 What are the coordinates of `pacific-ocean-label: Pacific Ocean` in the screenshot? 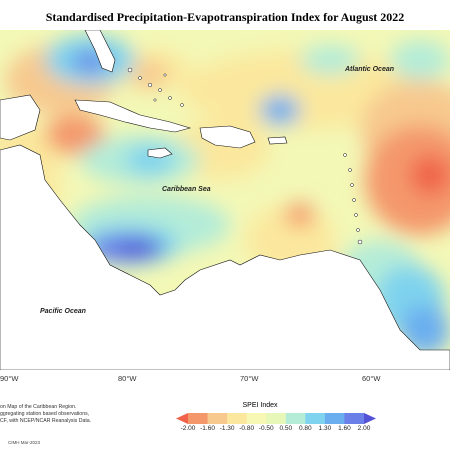 It's located at (63, 311).